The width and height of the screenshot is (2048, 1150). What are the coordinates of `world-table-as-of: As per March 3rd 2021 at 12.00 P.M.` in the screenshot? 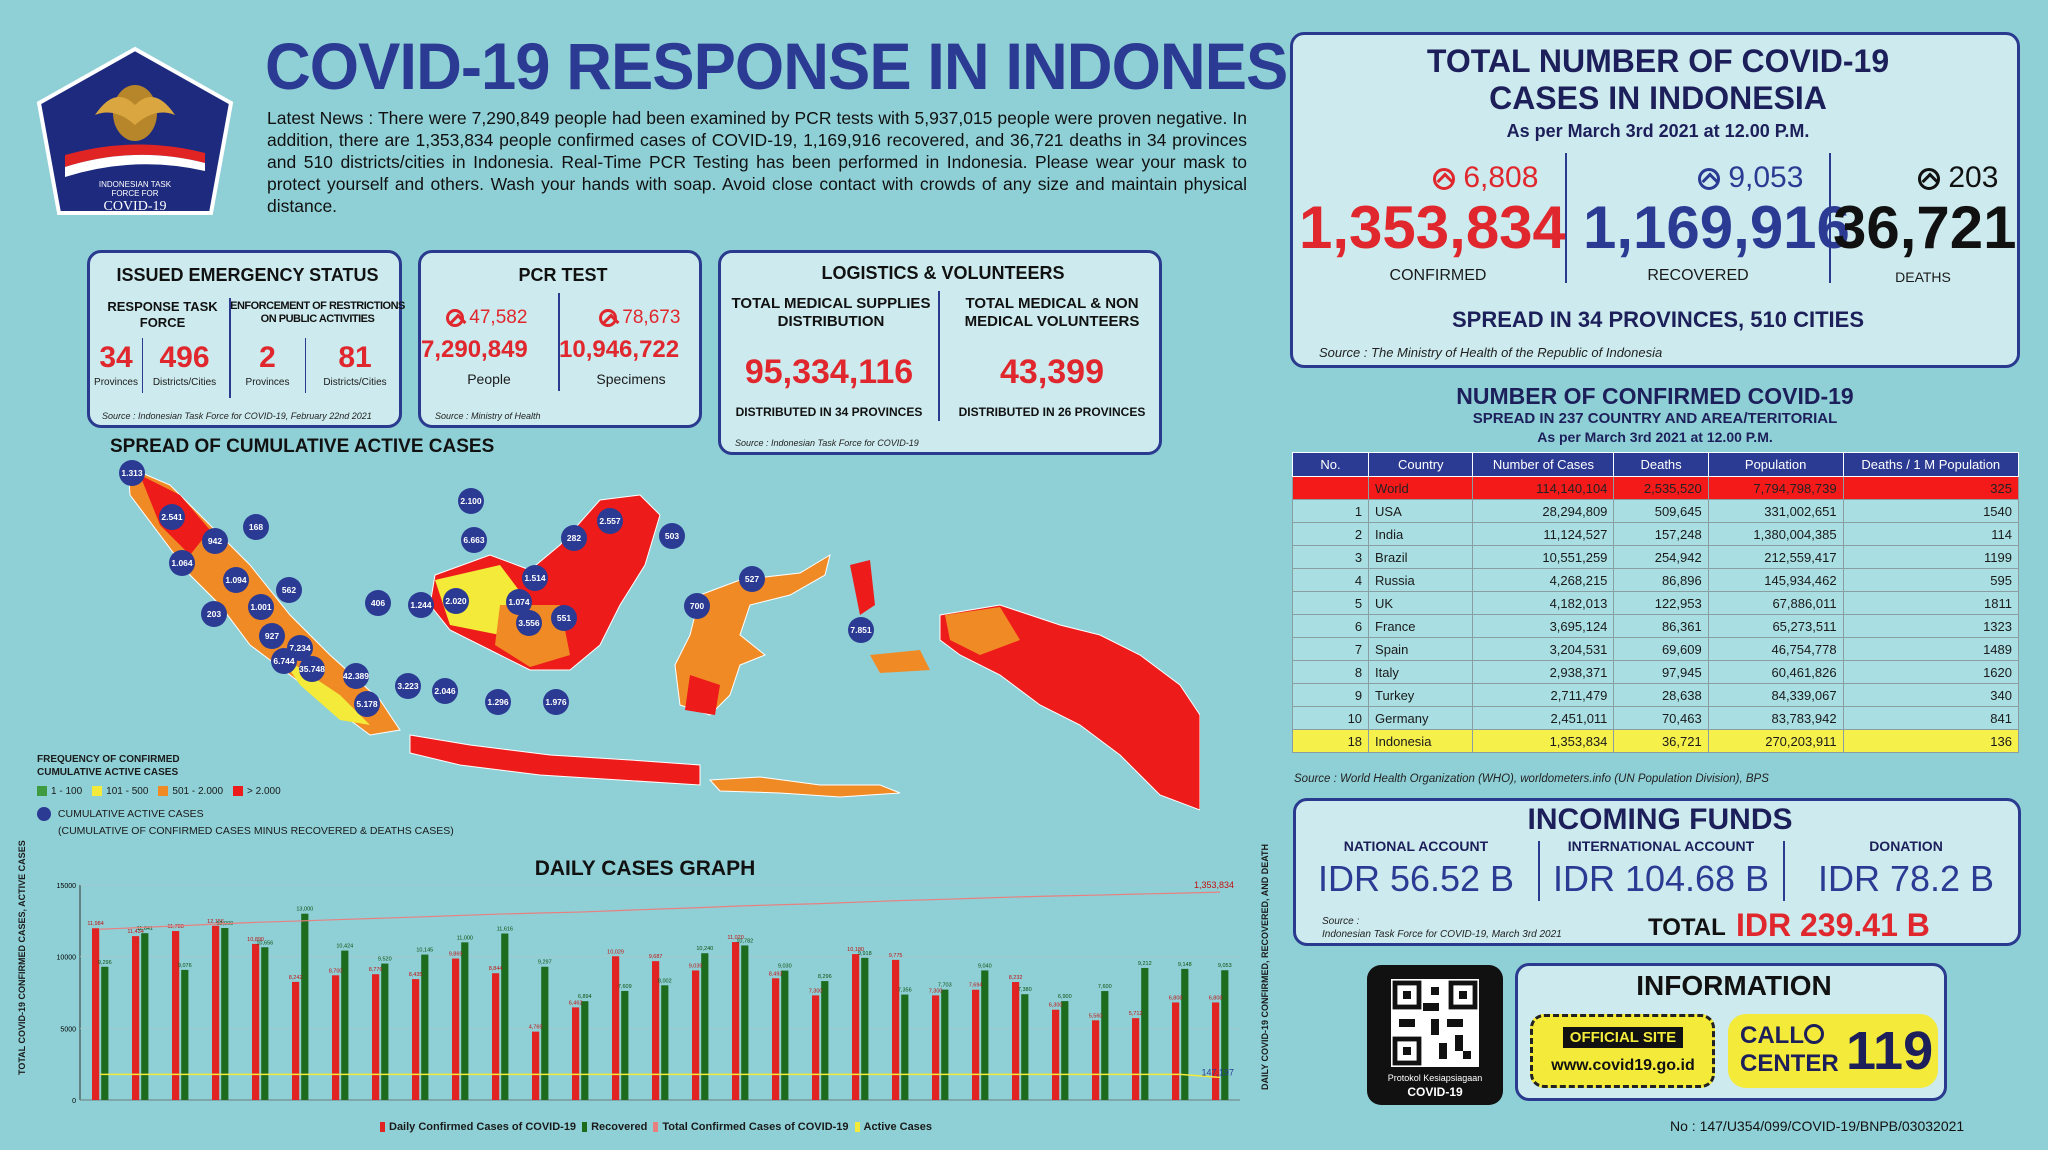 It's located at (1655, 437).